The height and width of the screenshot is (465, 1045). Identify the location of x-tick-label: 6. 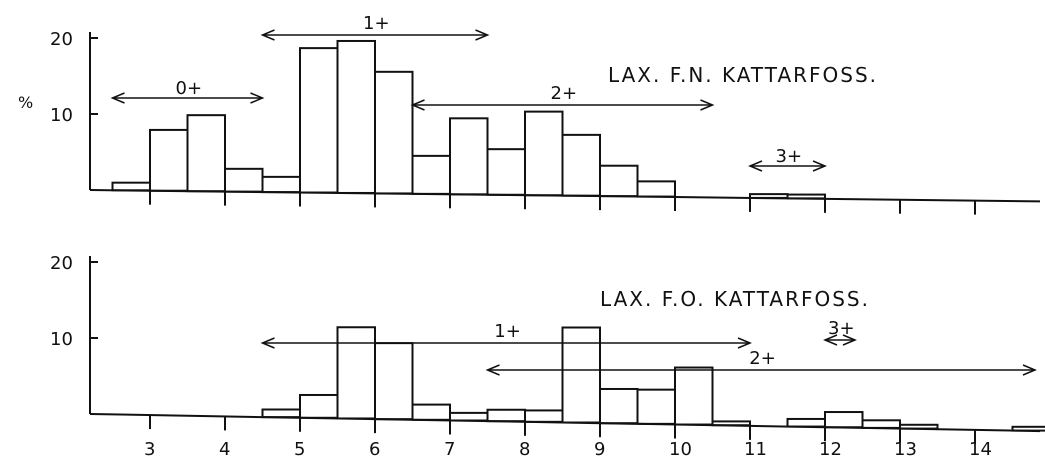
(374, 449).